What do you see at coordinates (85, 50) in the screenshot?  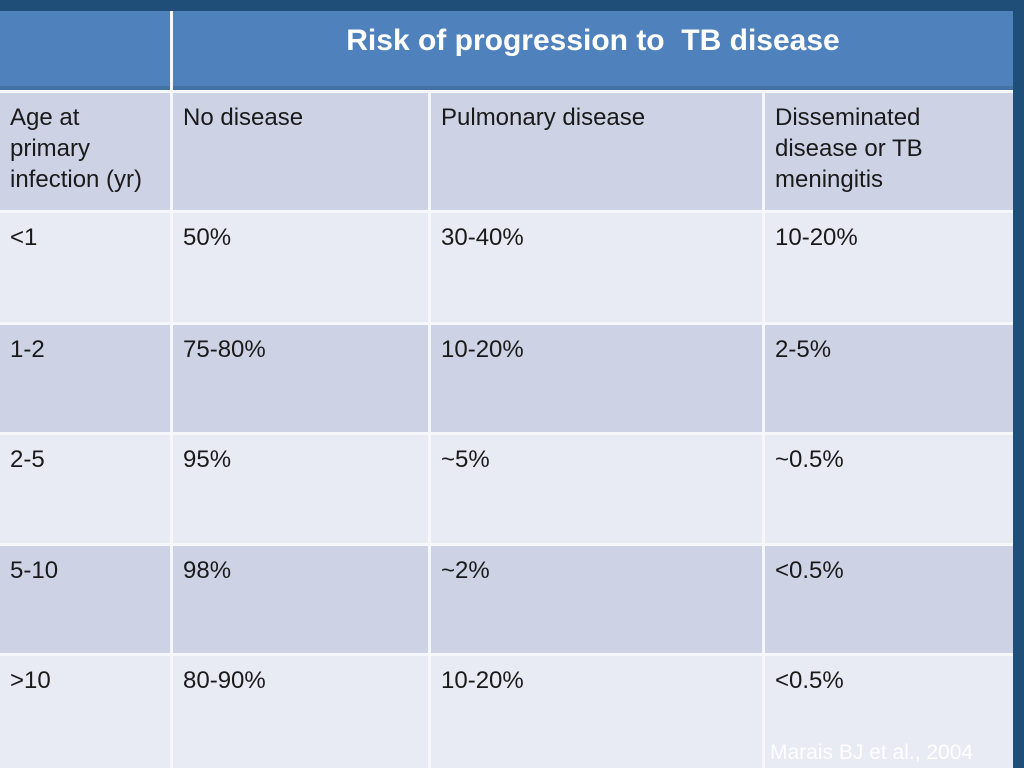 I see `table-corner-cell` at bounding box center [85, 50].